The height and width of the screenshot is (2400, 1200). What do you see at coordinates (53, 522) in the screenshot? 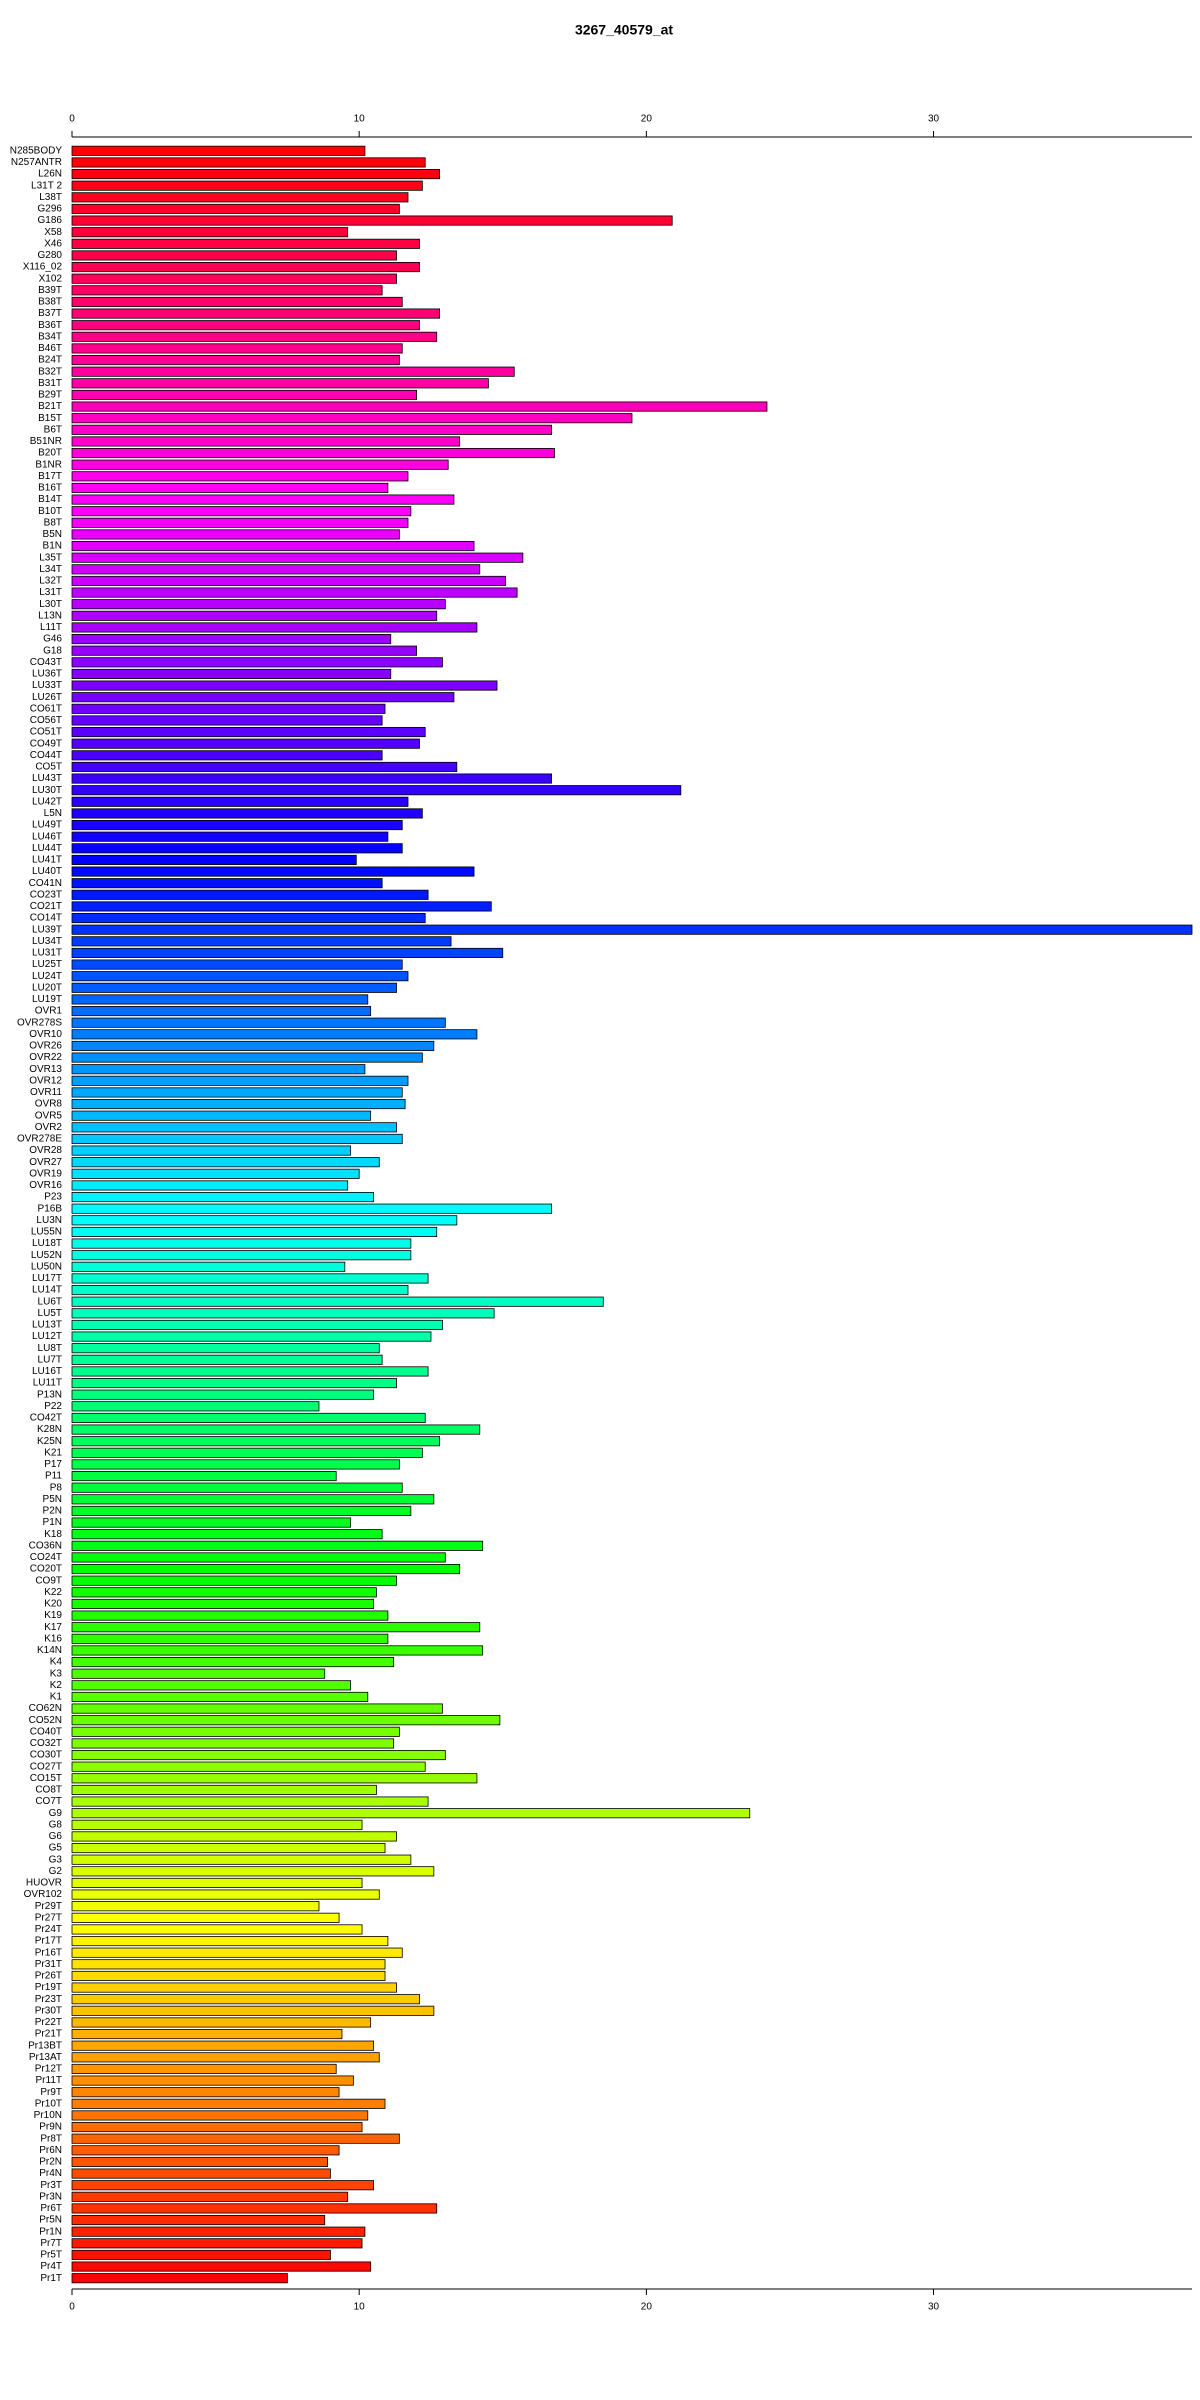
I see `y-tick-label: B8T` at bounding box center [53, 522].